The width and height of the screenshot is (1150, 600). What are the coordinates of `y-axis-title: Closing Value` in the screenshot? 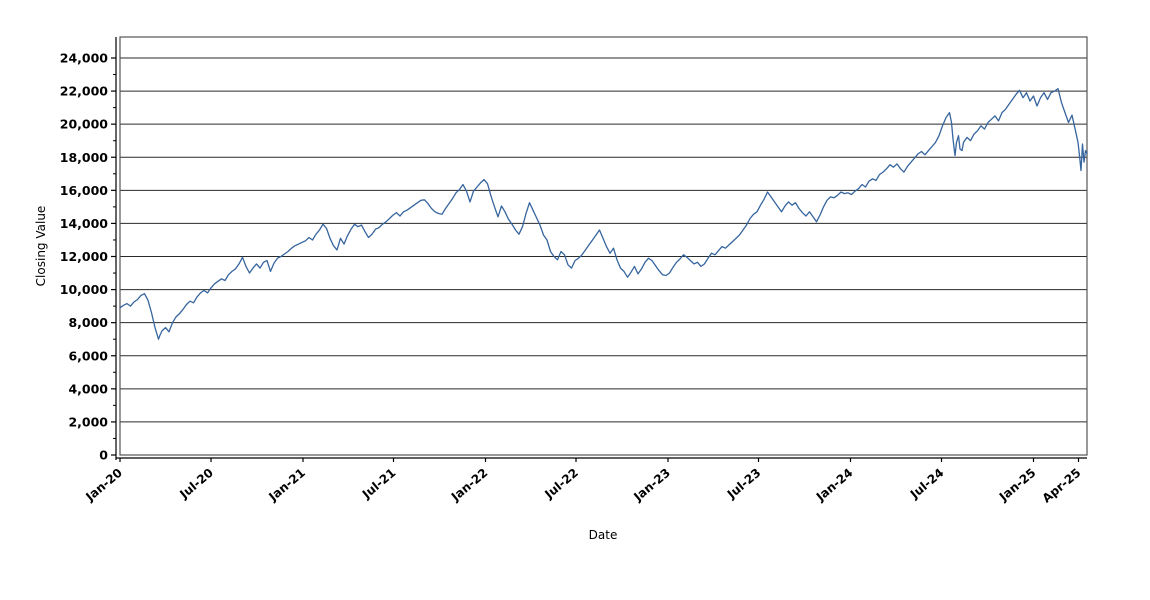 It's located at (41, 246).